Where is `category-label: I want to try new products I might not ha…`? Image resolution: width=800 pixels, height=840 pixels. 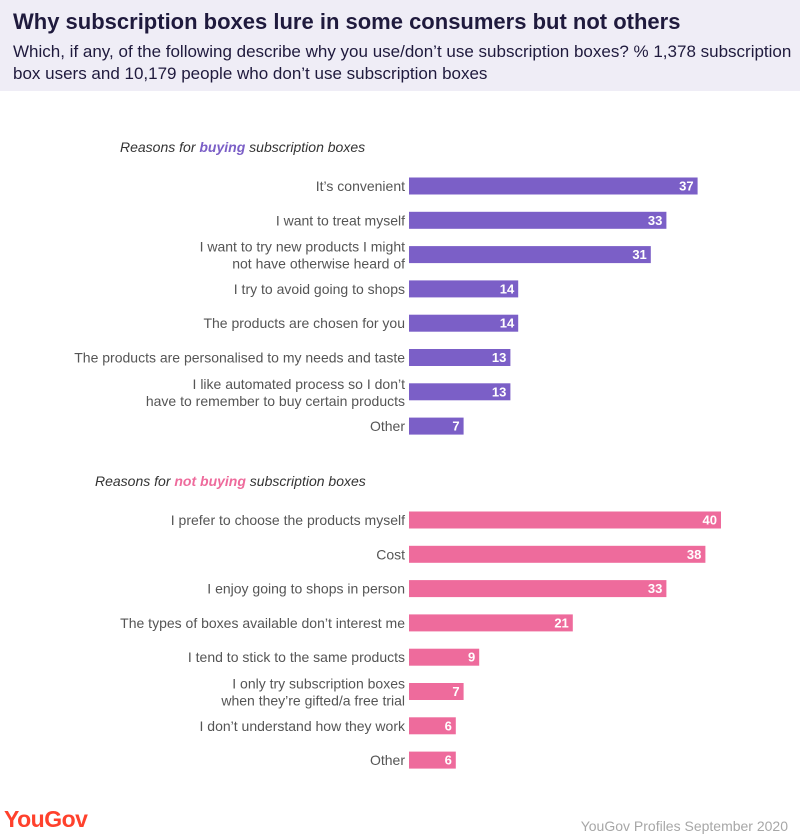 category-label: I want to try new products I might not ha… is located at coordinates (303, 255).